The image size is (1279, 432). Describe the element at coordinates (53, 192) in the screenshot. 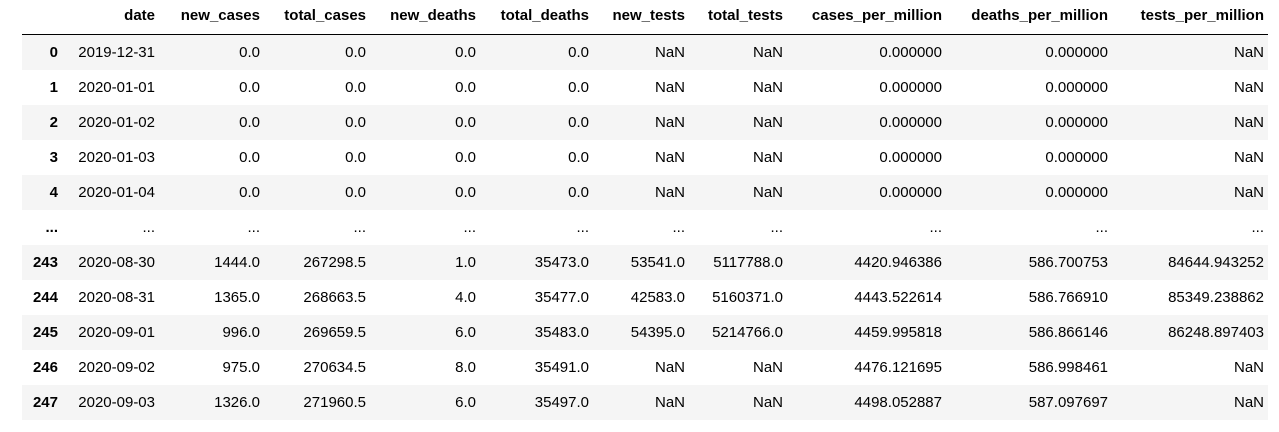

I see `row-index: 4` at that location.